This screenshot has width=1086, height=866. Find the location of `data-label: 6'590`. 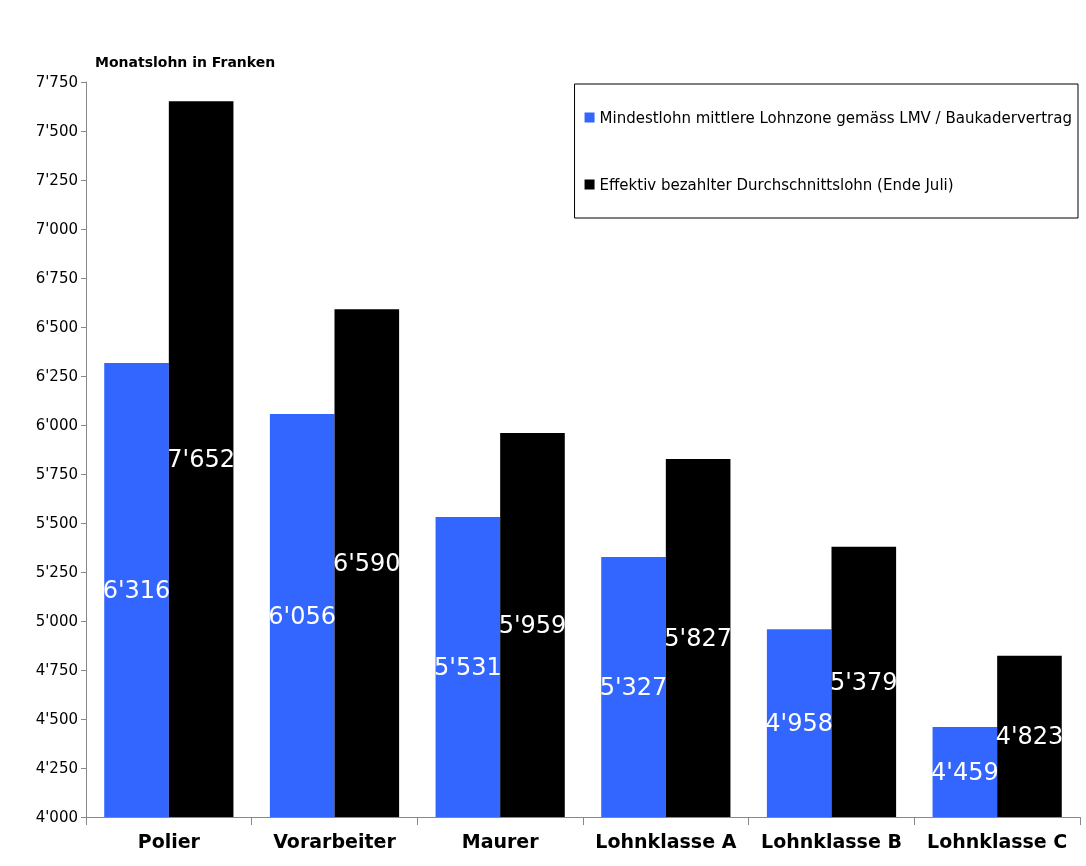

data-label: 6'590 is located at coordinates (366, 563).